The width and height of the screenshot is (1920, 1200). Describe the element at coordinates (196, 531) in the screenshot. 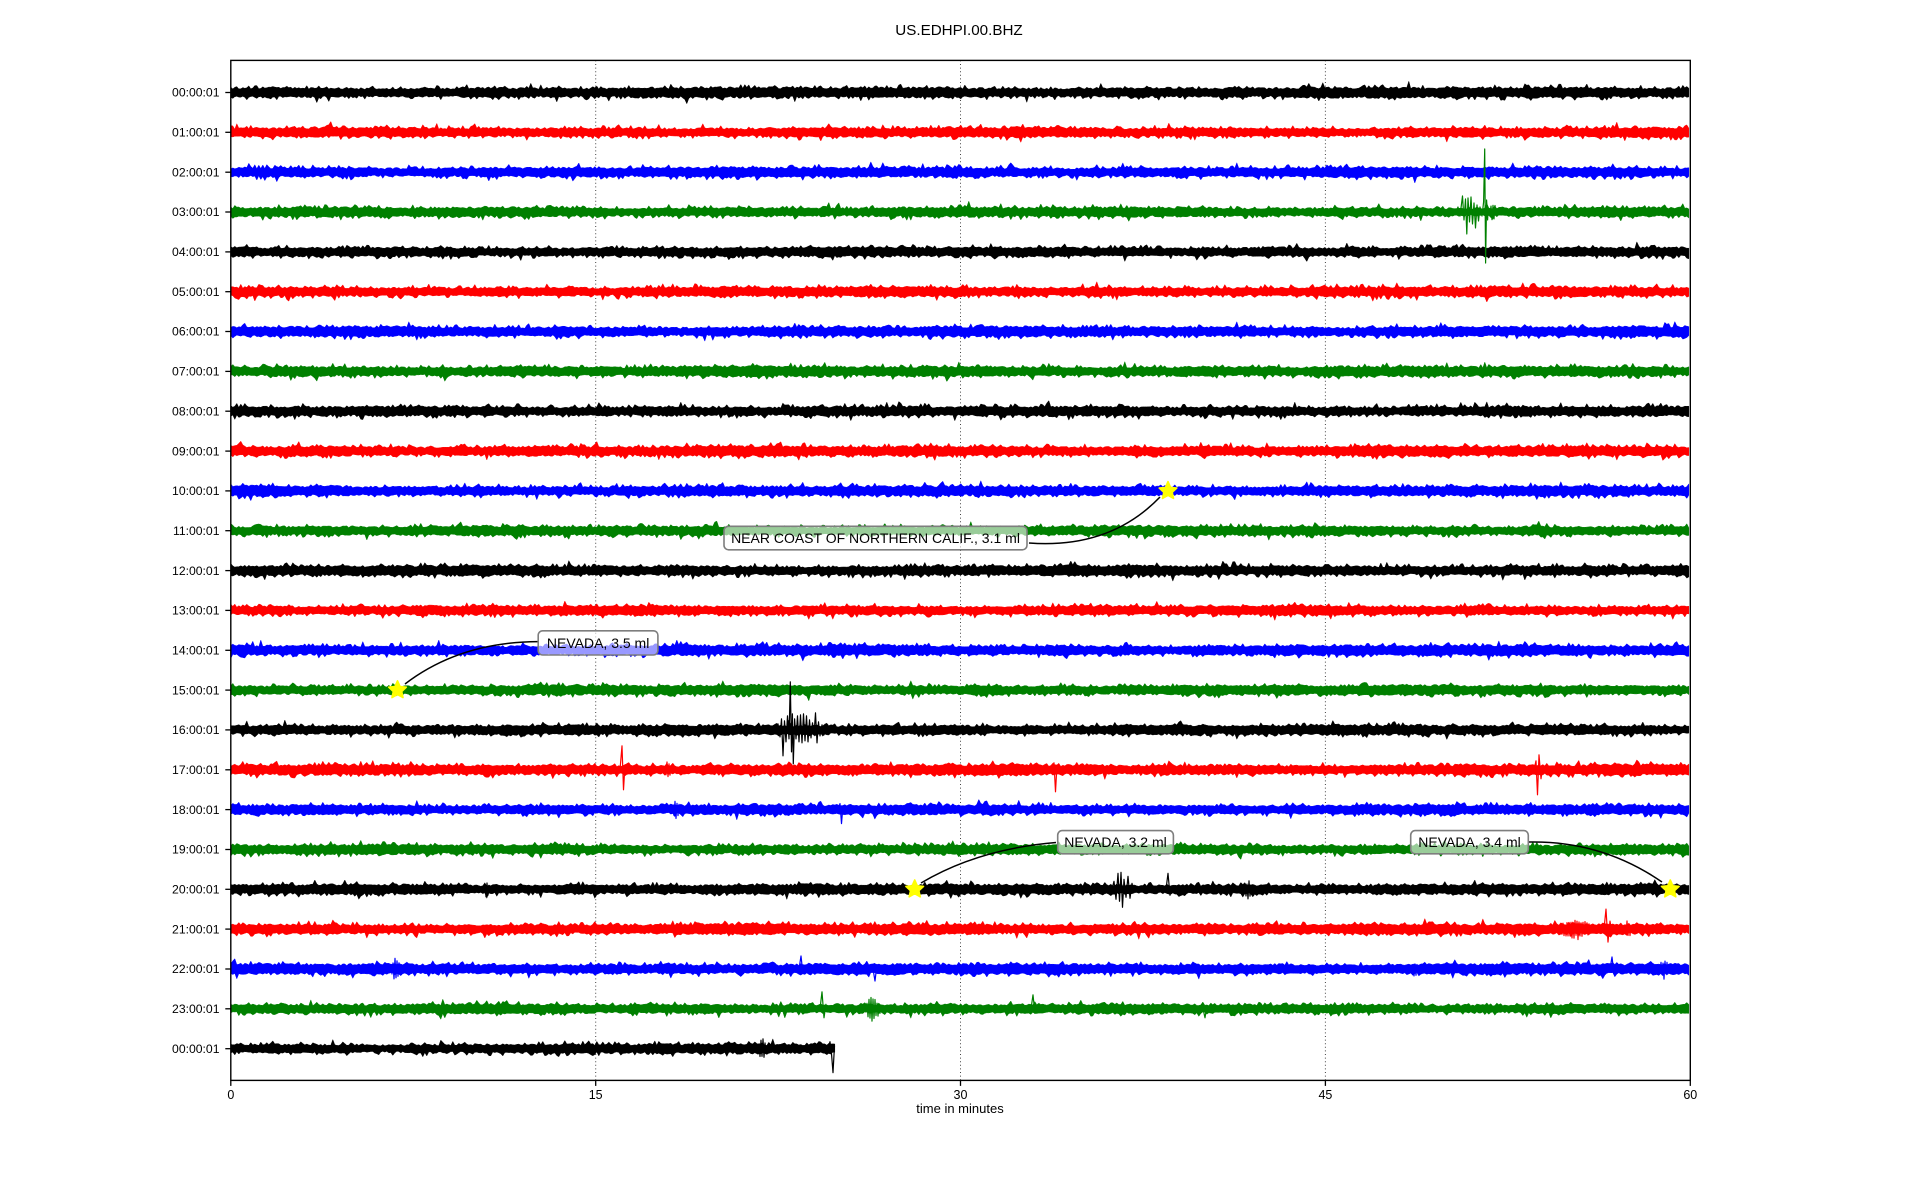

I see `svg-text: 11:00:01` at that location.